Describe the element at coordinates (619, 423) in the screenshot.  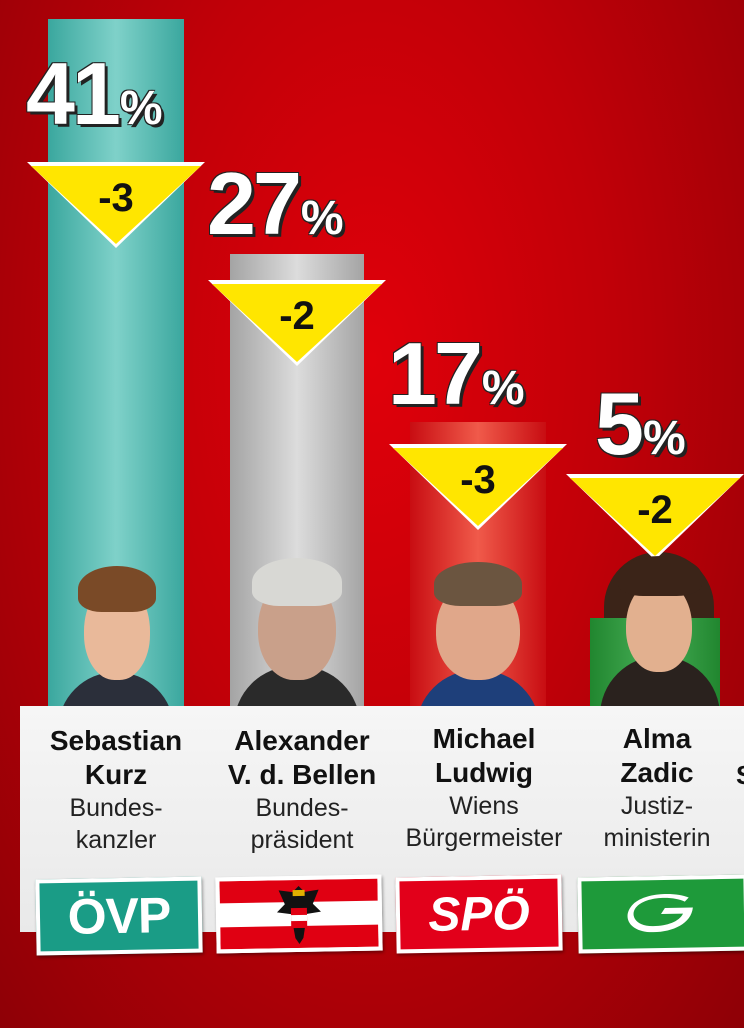
I see `value-number: 5` at that location.